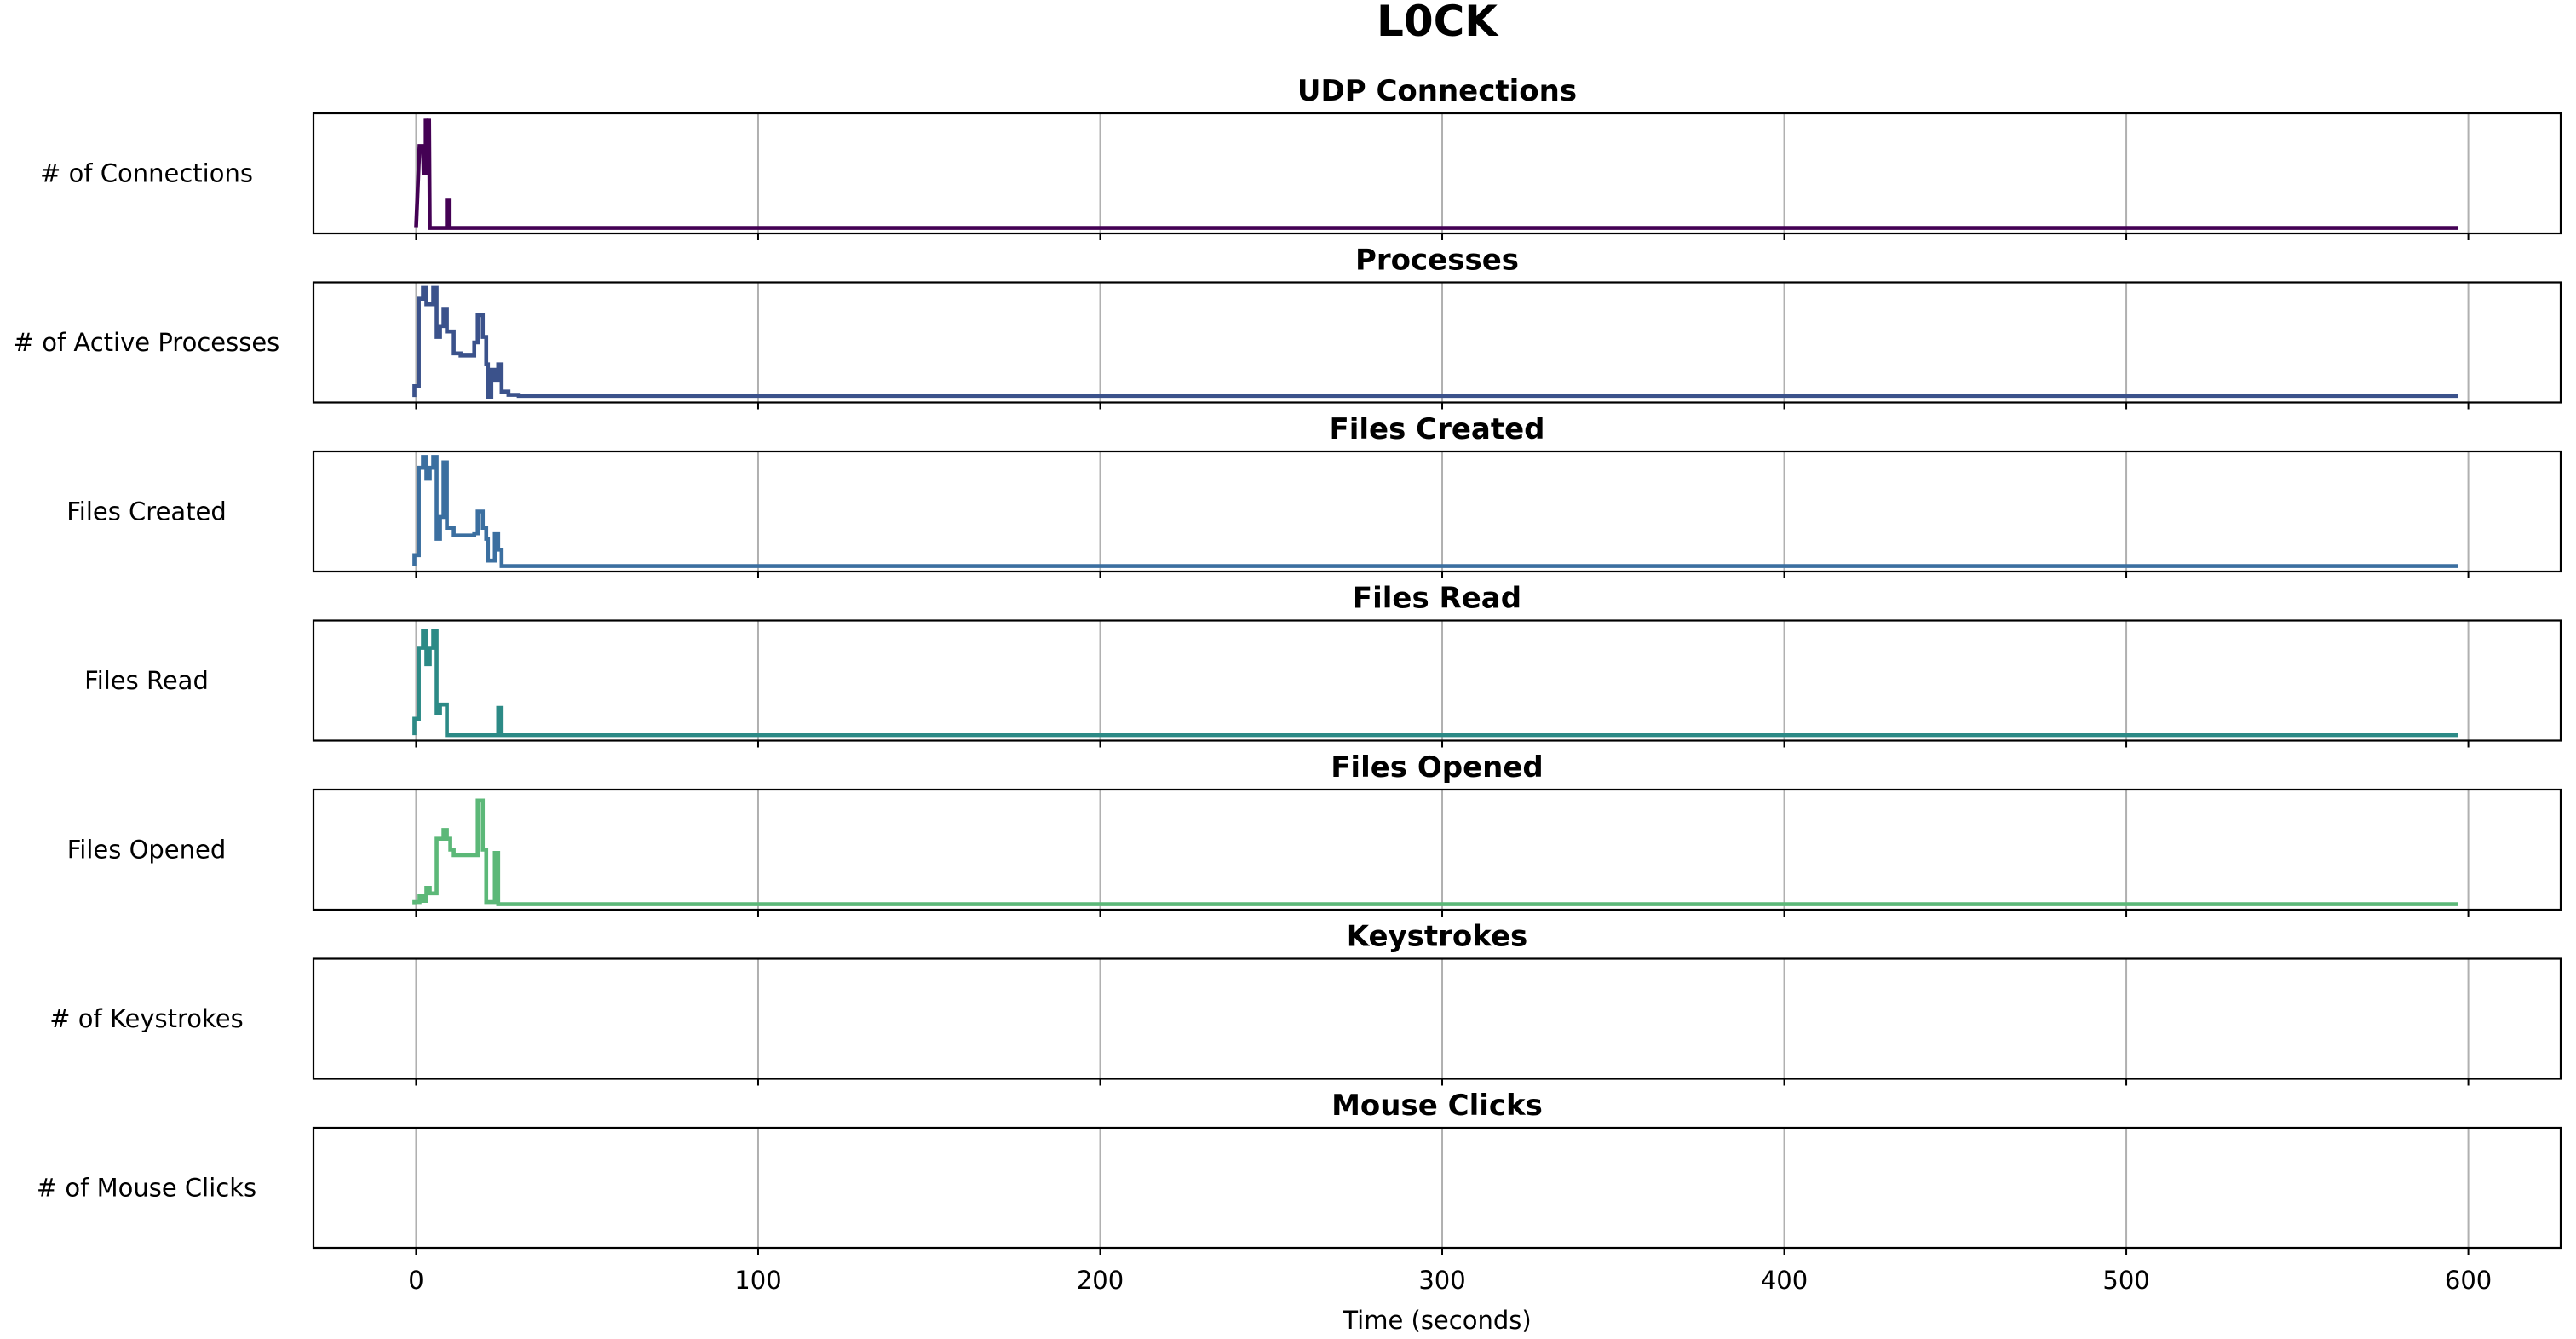 This screenshot has height=1339, width=2576. What do you see at coordinates (2125, 1280) in the screenshot?
I see `x-tick-label: 500` at bounding box center [2125, 1280].